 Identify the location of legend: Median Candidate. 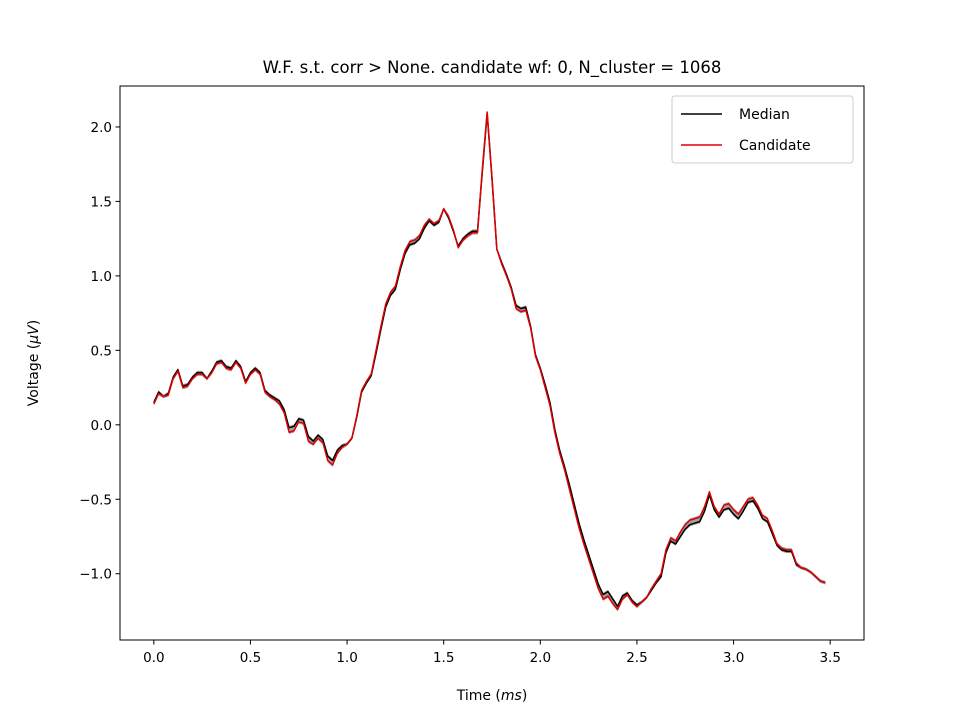
(762, 129).